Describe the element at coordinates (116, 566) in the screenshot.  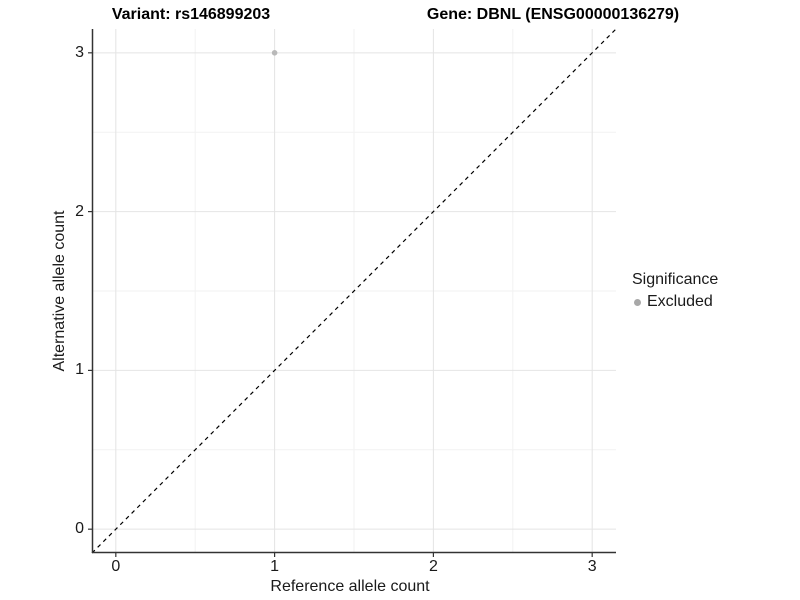
I see `x-tick-label: 0` at that location.